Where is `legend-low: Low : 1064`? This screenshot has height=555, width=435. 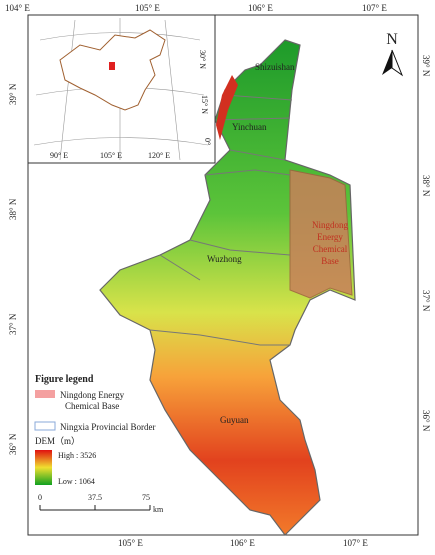
legend-low: Low : 1064 is located at coordinates (76, 481).